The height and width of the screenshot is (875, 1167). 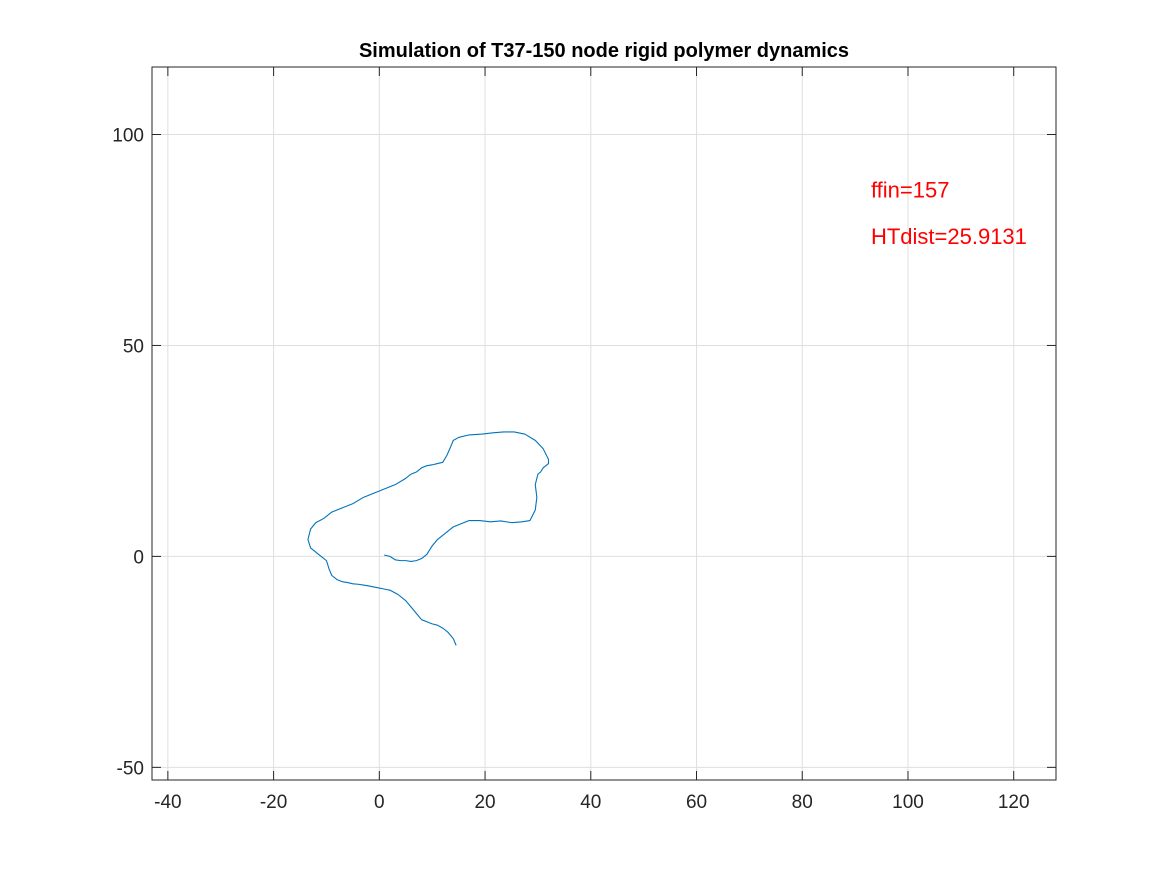 I want to click on y-tick-label: 50, so click(x=133, y=346).